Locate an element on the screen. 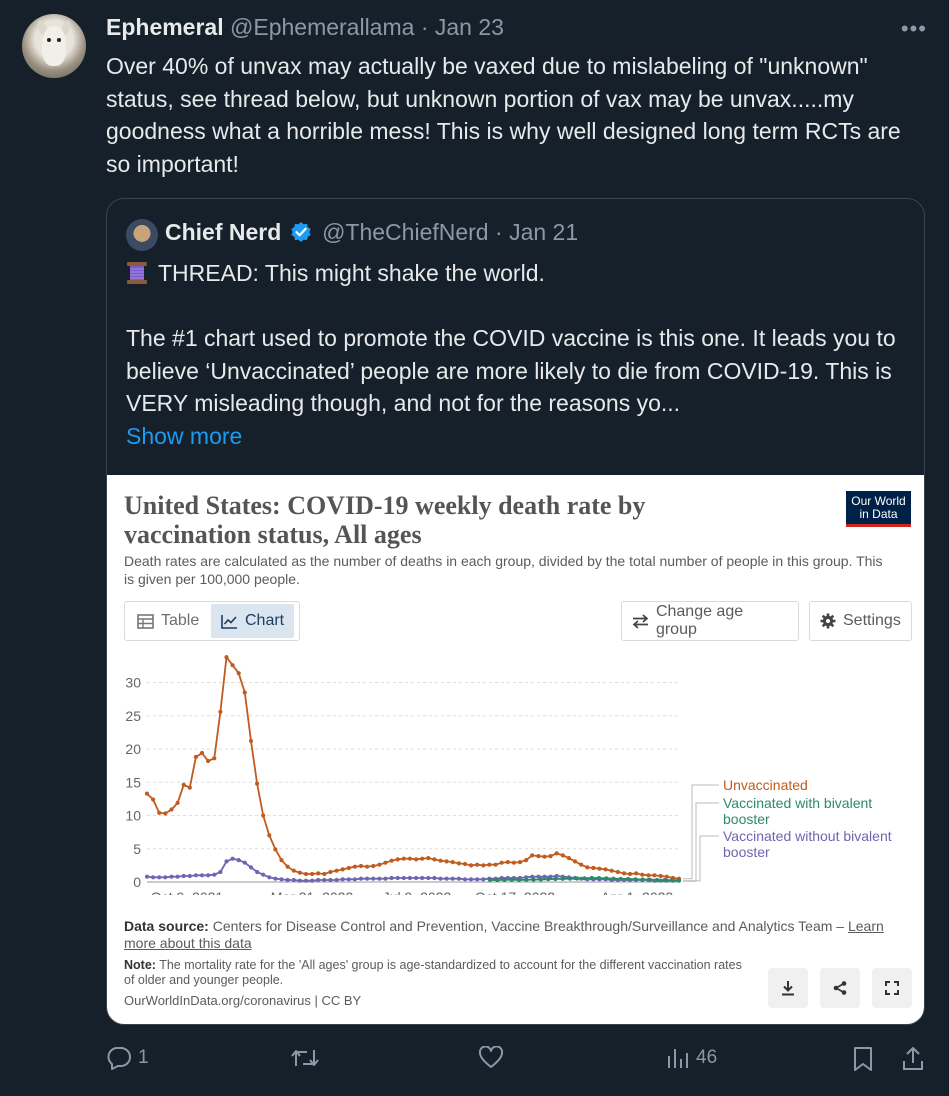 This screenshot has height=1096, width=949. legend-label: Vaccinated without bivalent is located at coordinates (807, 836).